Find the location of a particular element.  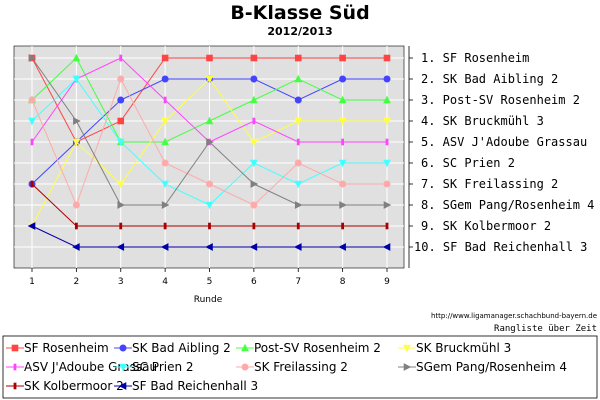

x-tick-label-9: 9 is located at coordinates (387, 282).